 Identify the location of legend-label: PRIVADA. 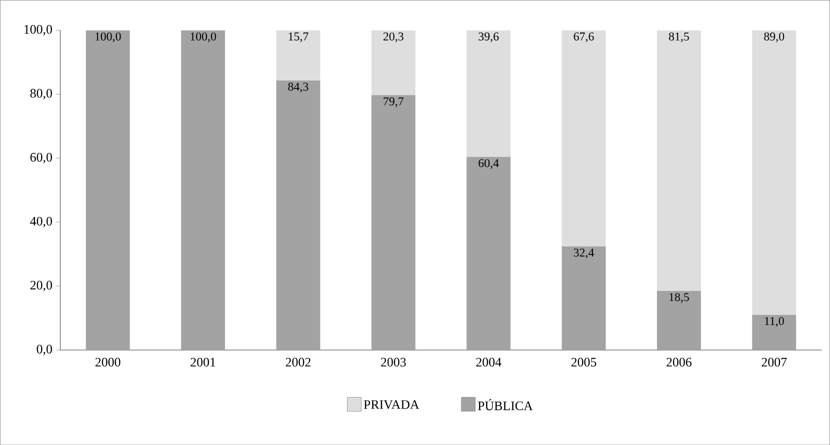
(392, 404).